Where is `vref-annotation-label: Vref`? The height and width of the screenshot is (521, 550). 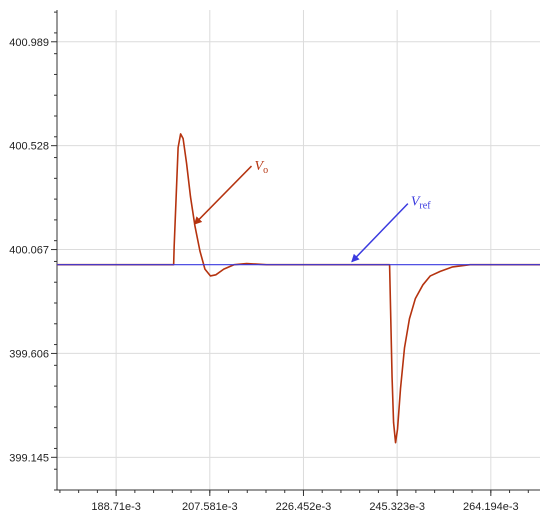 vref-annotation-label: Vref is located at coordinates (421, 203).